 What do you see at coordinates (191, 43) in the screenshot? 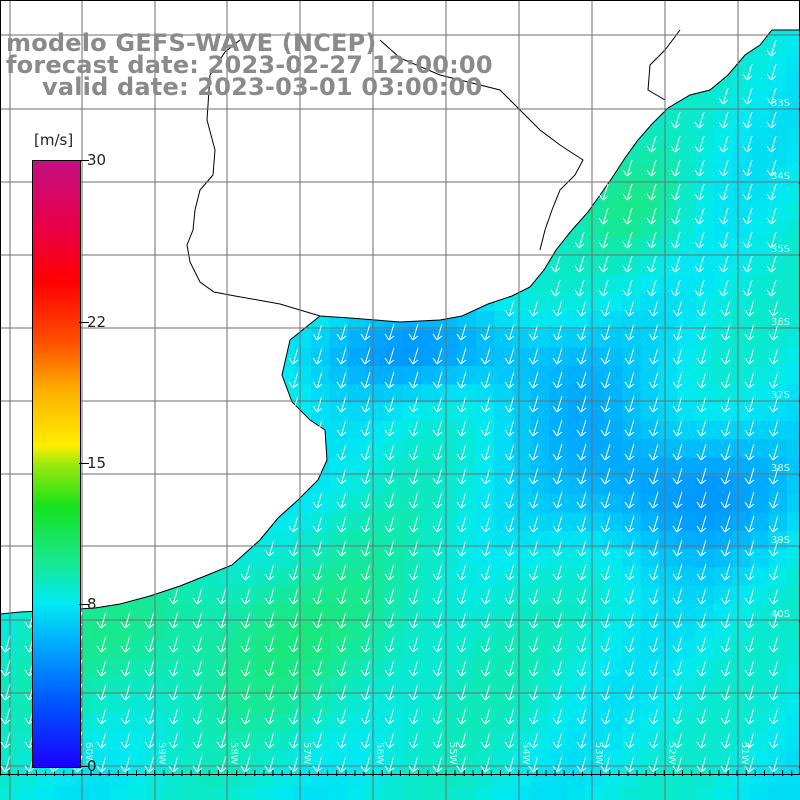
I see `map-title: modelo GEFS-WAVE (NCEP)` at bounding box center [191, 43].